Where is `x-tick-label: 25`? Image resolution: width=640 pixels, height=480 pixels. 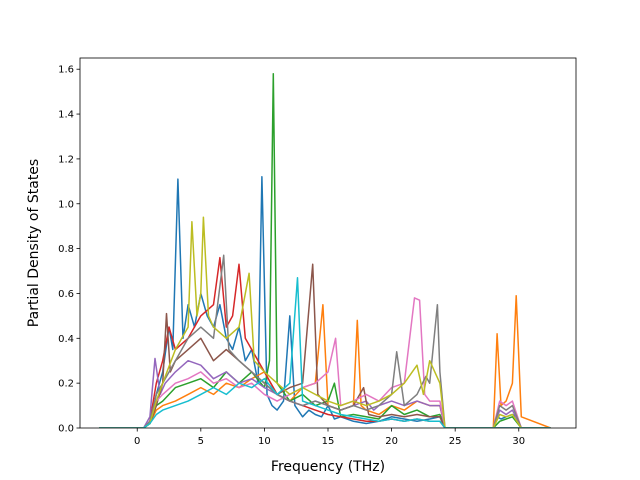 x-tick-label: 25 is located at coordinates (455, 441).